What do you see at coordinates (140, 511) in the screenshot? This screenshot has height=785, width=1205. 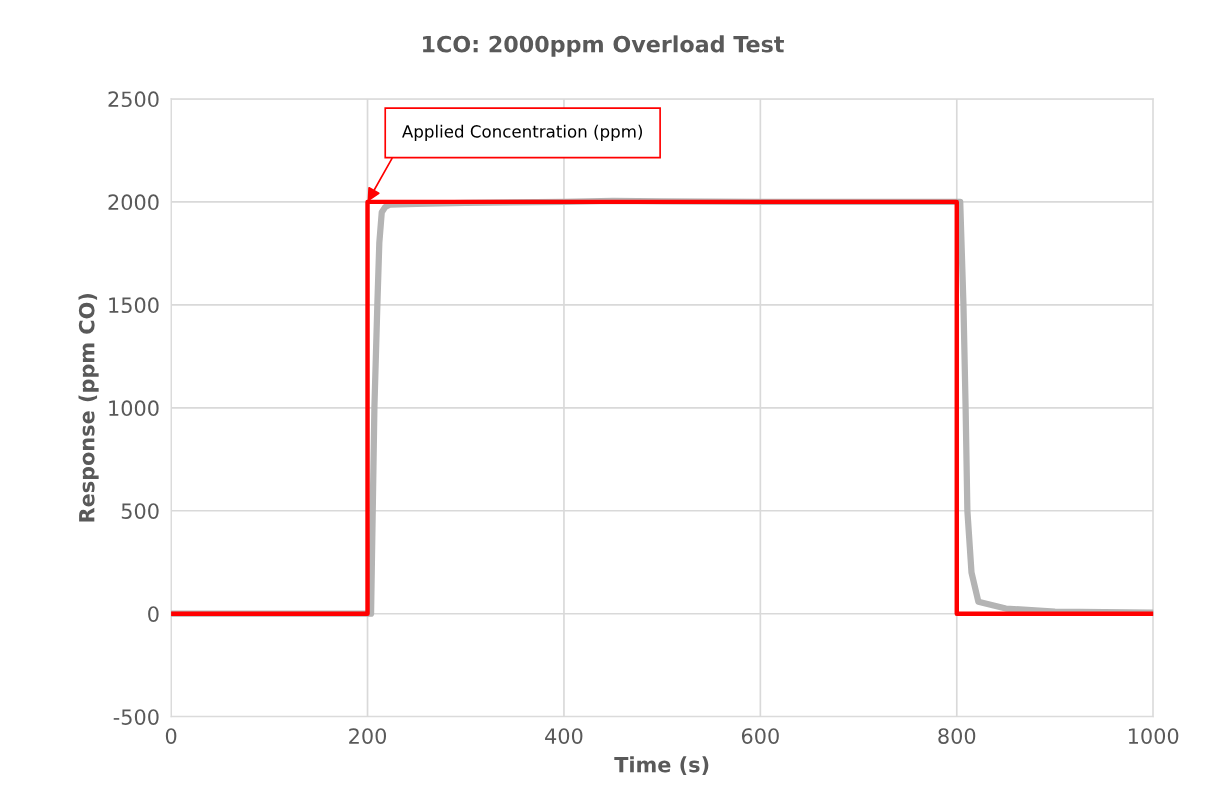 I see `y-tick-label: 500` at bounding box center [140, 511].